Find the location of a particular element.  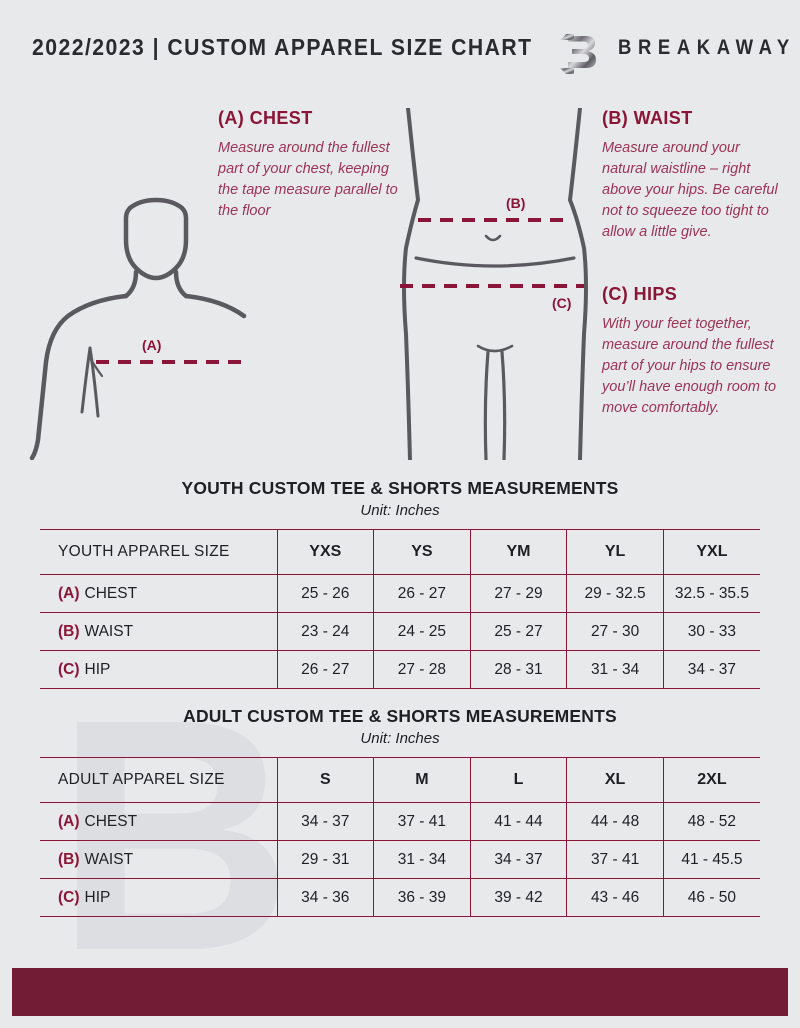

table-header-row: YOUTH APPAREL SIZE YXS YS YM YL YXL is located at coordinates (400, 552).